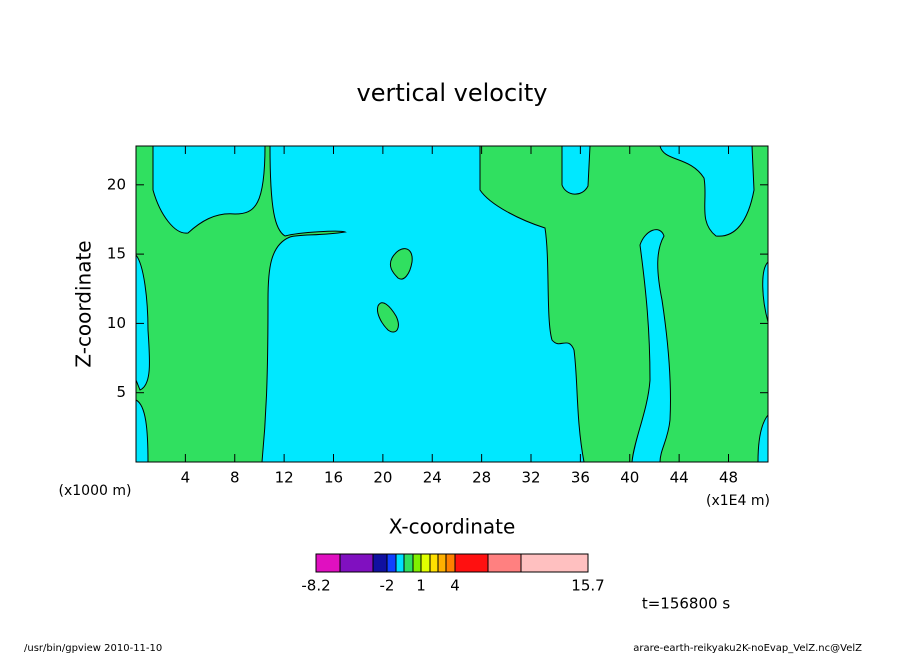 The width and height of the screenshot is (904, 658). I want to click on colorbar-tick-label: 4, so click(455, 586).